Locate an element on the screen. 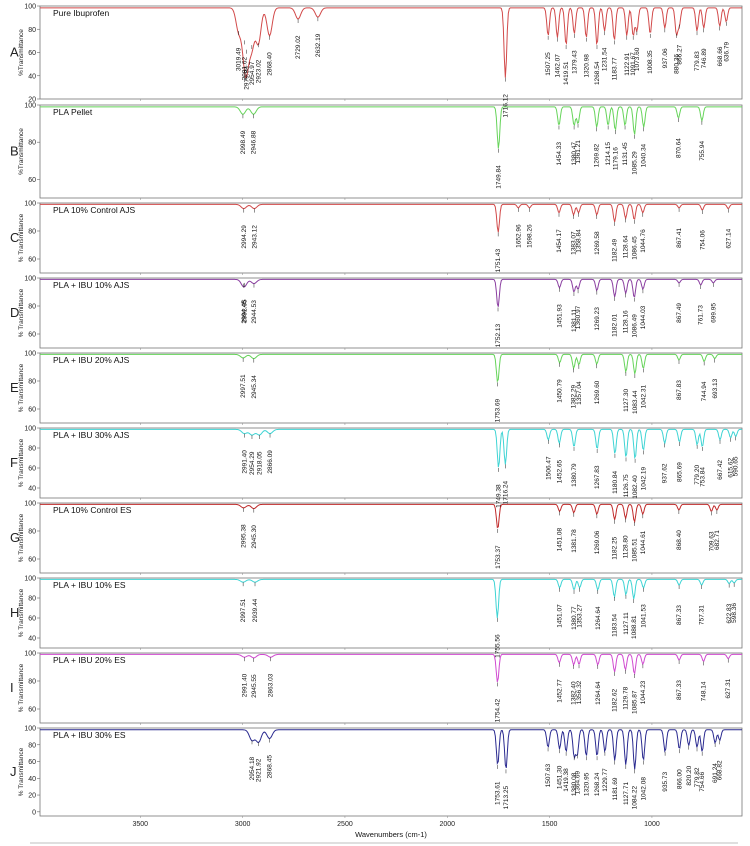 Image resolution: width=750 pixels, height=846 pixels. peak-label: 2923.02 is located at coordinates (258, 71).